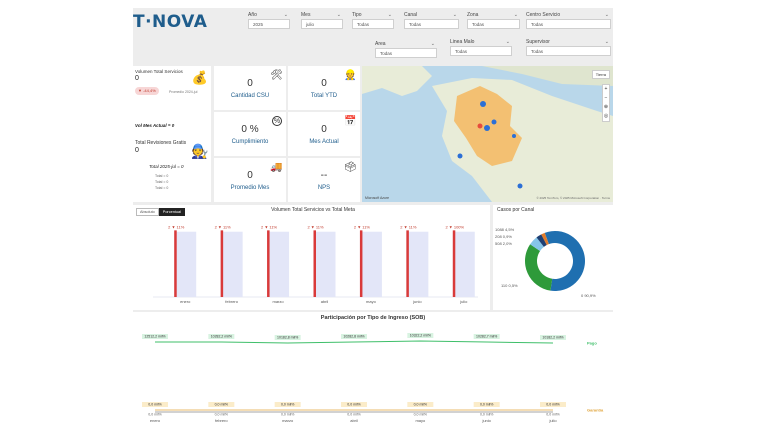  I want to click on kpi-compliance-label: Cumplimiento, so click(250, 142).